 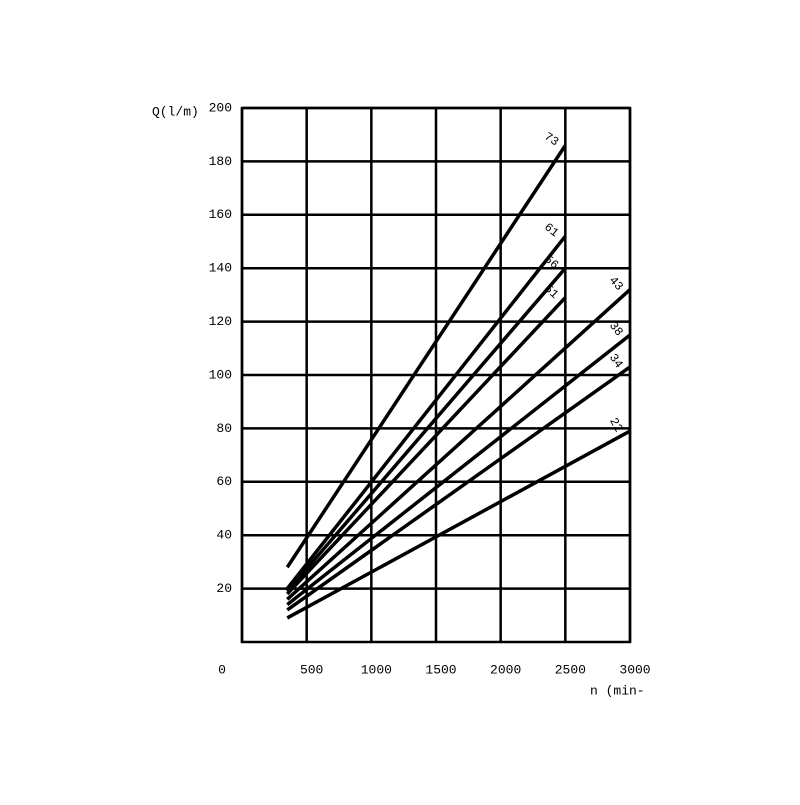 What do you see at coordinates (616, 361) in the screenshot?
I see `line-label: 34` at bounding box center [616, 361].